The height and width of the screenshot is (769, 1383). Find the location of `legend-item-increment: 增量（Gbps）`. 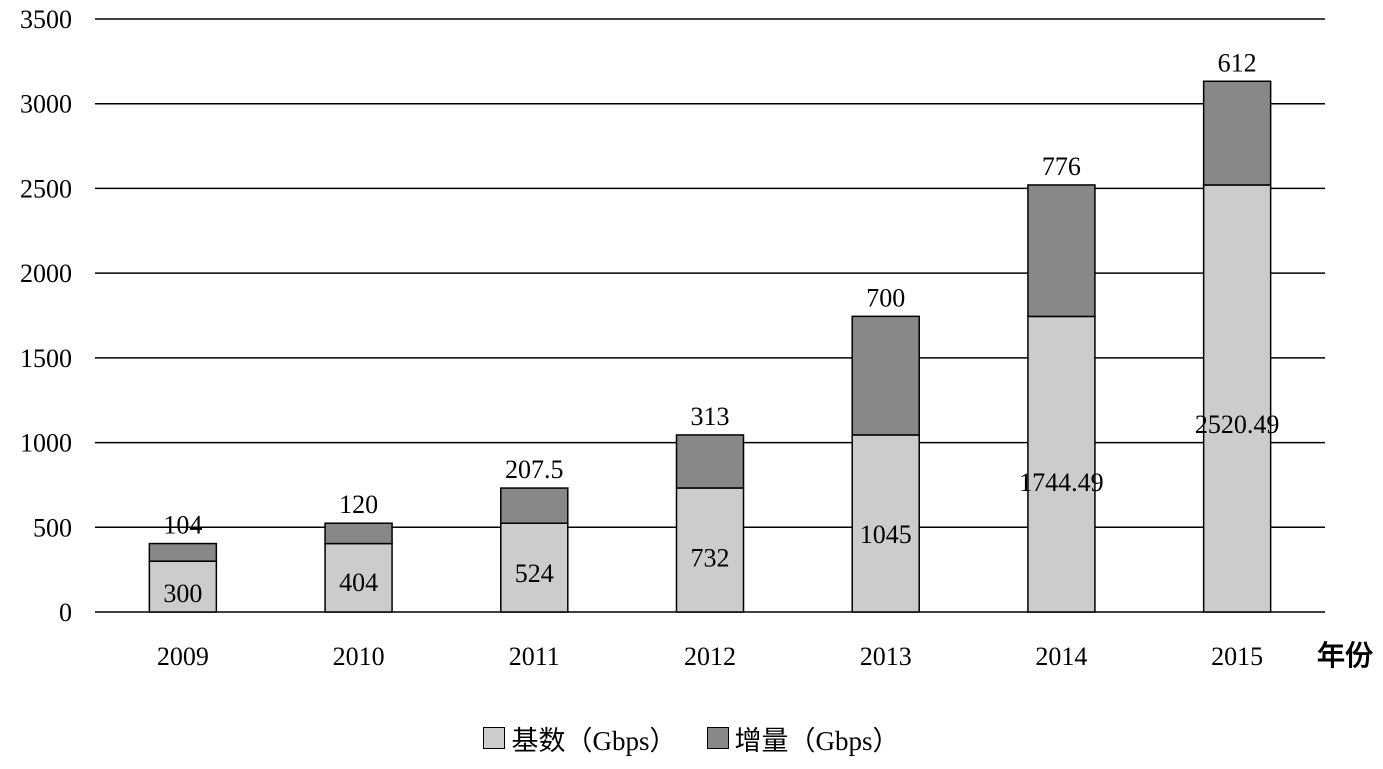

legend-item-increment: 增量（Gbps） is located at coordinates (803, 738).